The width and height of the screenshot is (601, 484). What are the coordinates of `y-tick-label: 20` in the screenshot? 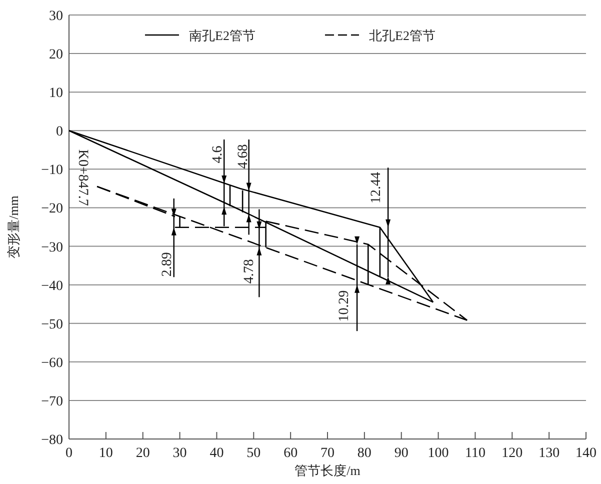 It's located at (56, 55).